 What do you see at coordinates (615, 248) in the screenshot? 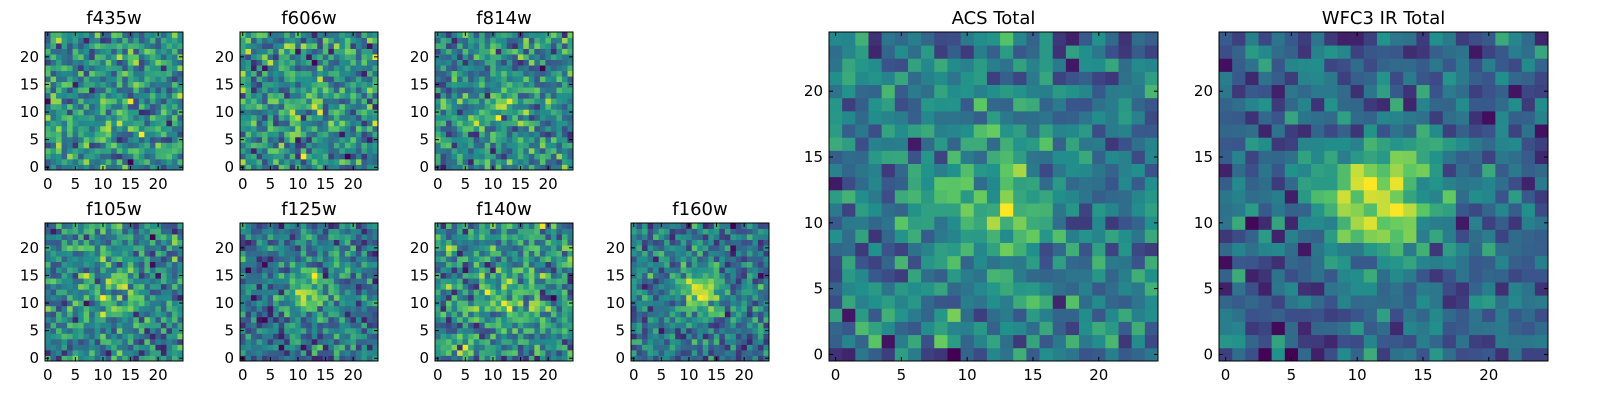
I see `y-tick-label: 20` at bounding box center [615, 248].